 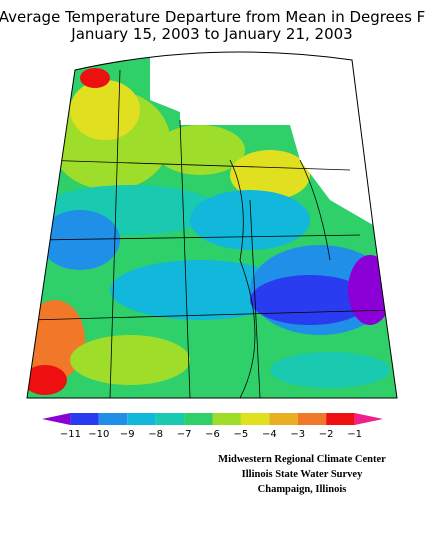 I want to click on colorbar-label: −7, so click(x=184, y=434).